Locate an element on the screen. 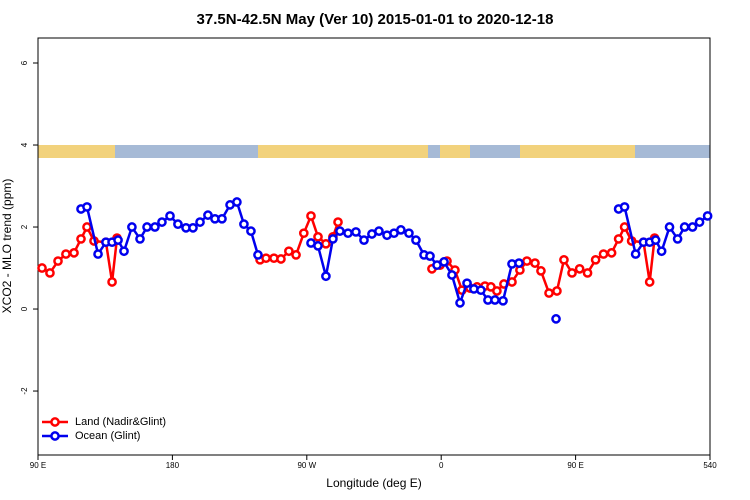  land-ocean-strip is located at coordinates (374, 151).